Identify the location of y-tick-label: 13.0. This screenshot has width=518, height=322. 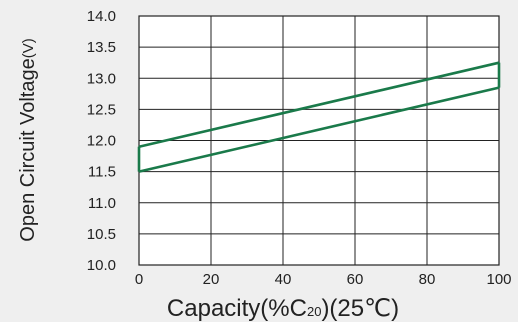
(101, 78).